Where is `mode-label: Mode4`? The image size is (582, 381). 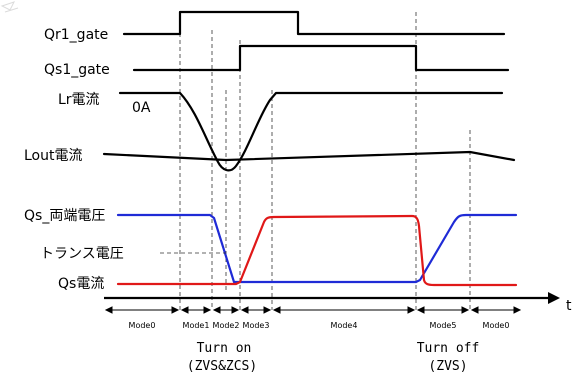 mode-label: Mode4 is located at coordinates (344, 325).